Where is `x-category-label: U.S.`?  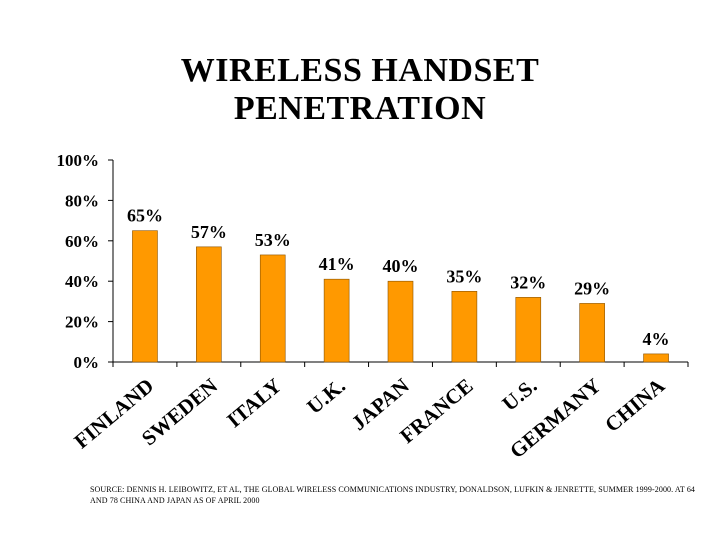
x-category-label: U.S. is located at coordinates (519, 394).